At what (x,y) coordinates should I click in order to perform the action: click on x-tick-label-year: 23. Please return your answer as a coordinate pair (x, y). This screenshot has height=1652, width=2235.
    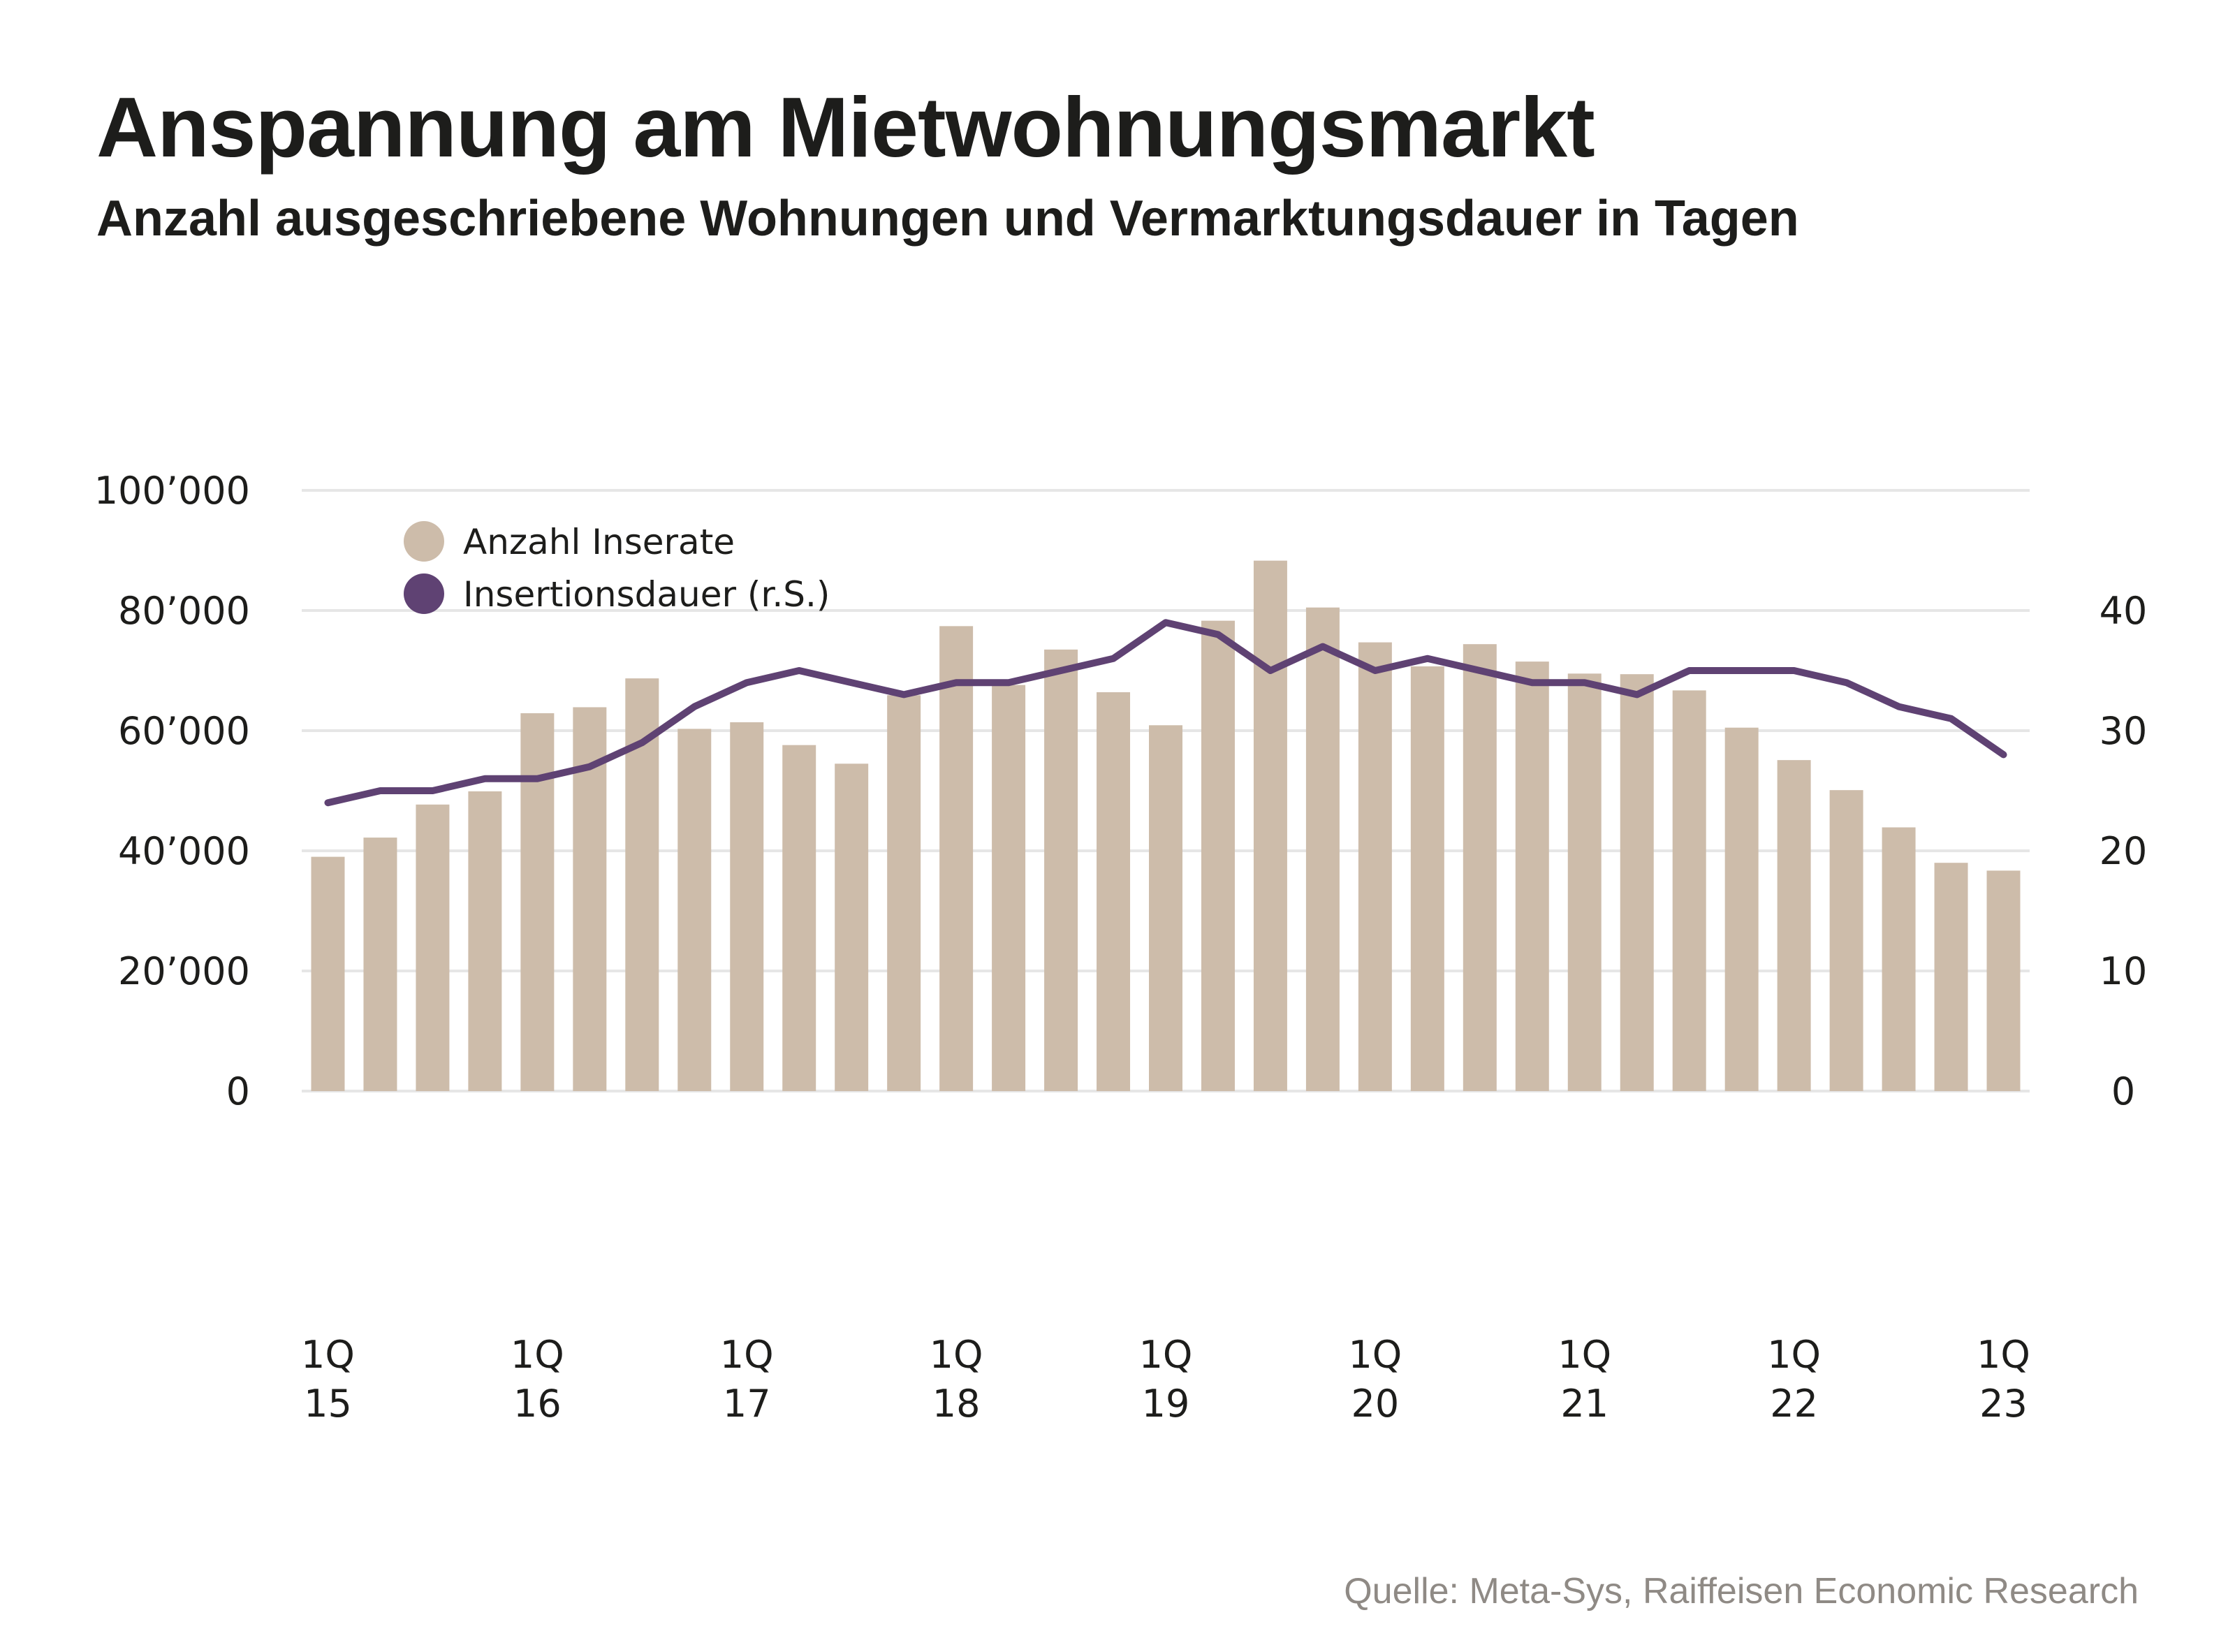
    Looking at the image, I should click on (2004, 1404).